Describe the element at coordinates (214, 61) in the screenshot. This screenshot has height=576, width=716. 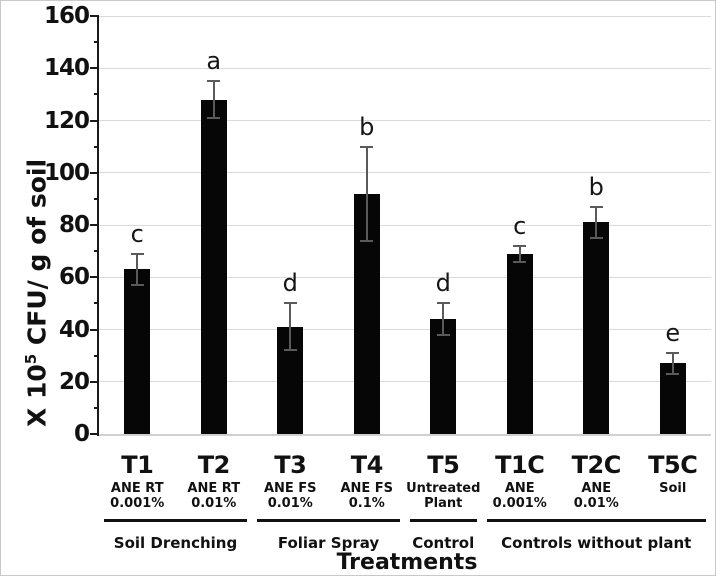
I see `significance-letter: a` at that location.